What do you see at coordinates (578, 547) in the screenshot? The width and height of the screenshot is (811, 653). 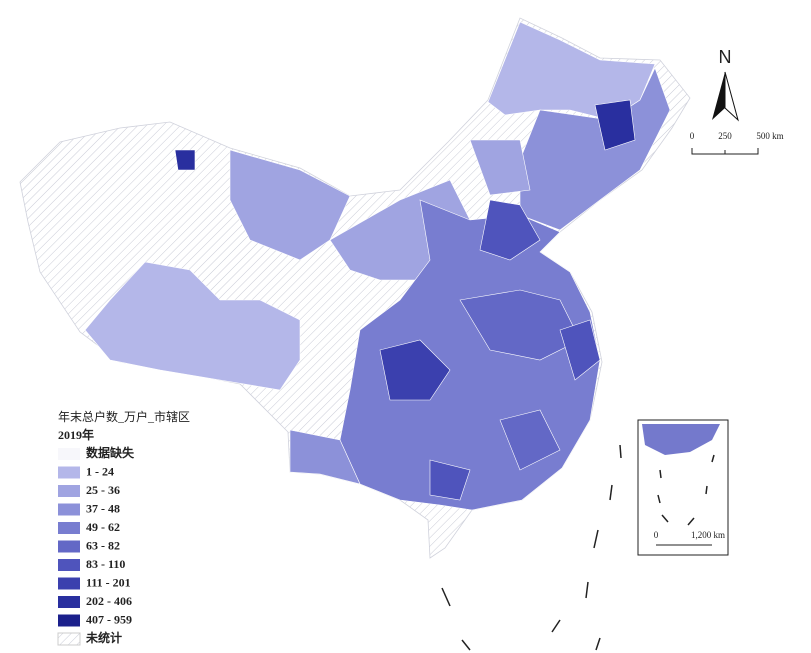 I see `dash-line` at bounding box center [578, 547].